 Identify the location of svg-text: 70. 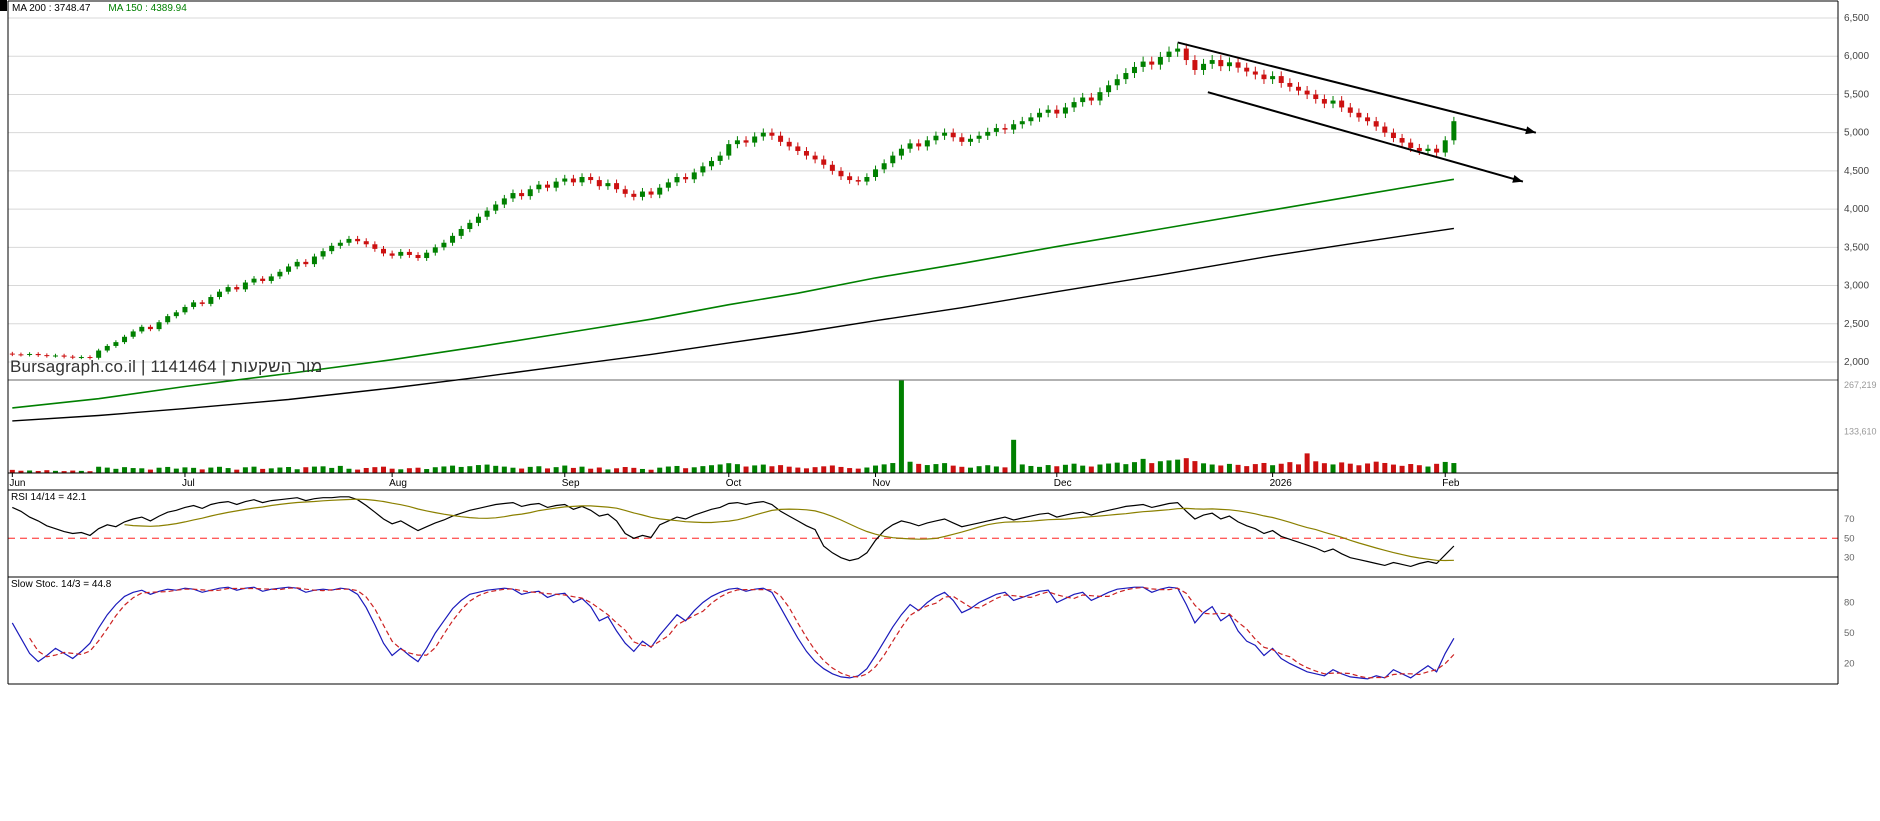
(1849, 519).